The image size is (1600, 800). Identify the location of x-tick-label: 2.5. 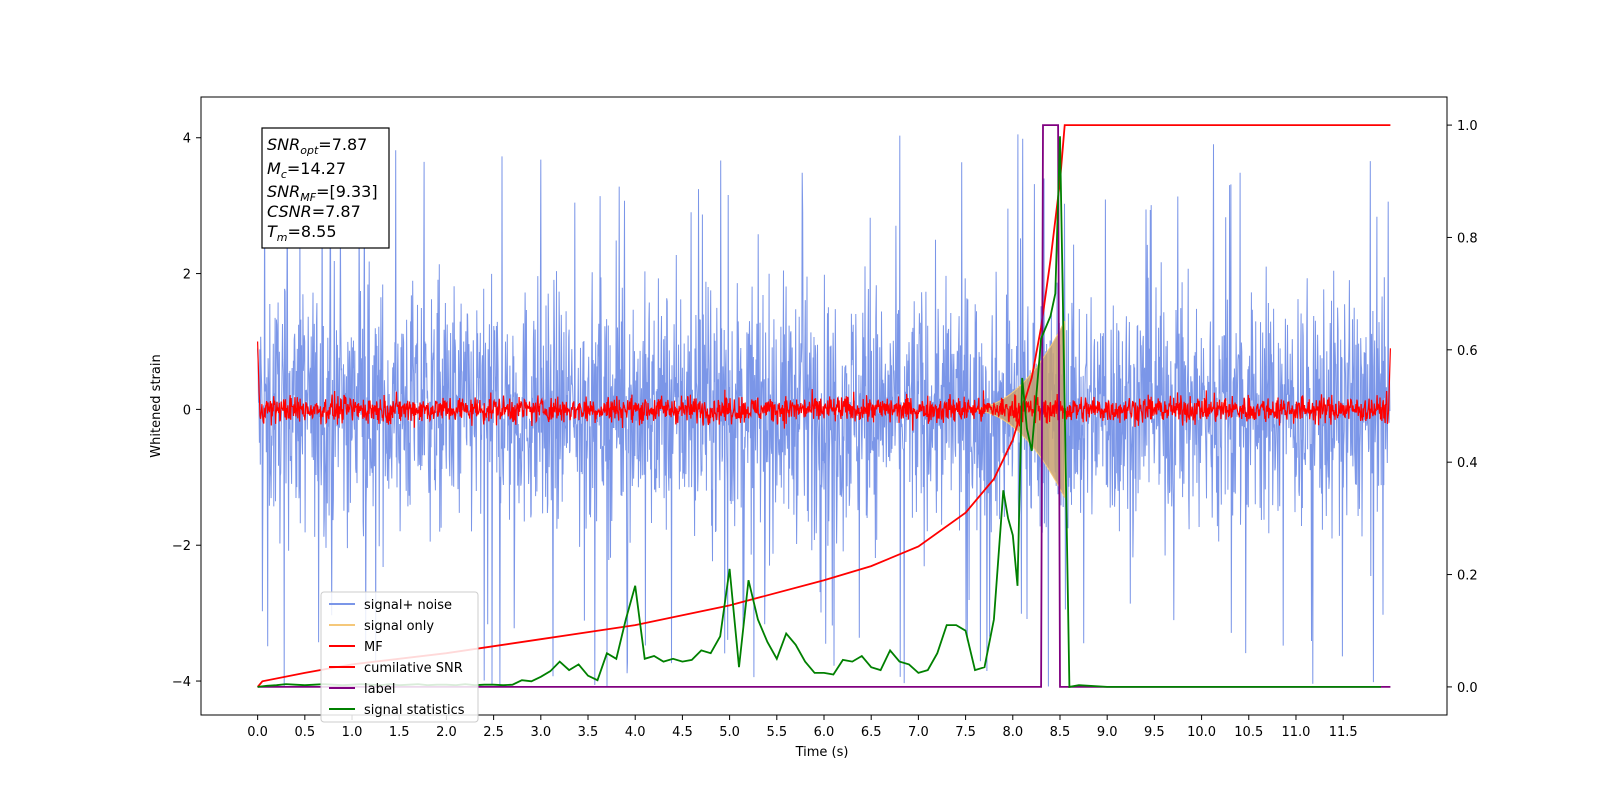
(493, 732).